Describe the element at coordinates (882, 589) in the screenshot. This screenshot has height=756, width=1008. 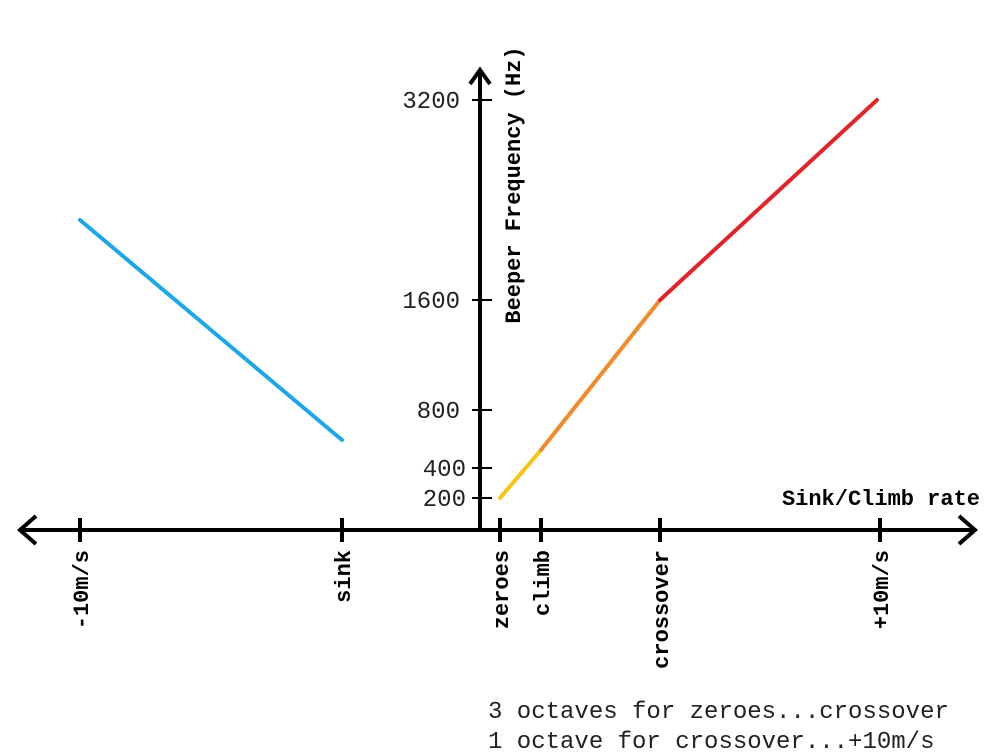
I see `x-tick-label: +10m/s` at that location.